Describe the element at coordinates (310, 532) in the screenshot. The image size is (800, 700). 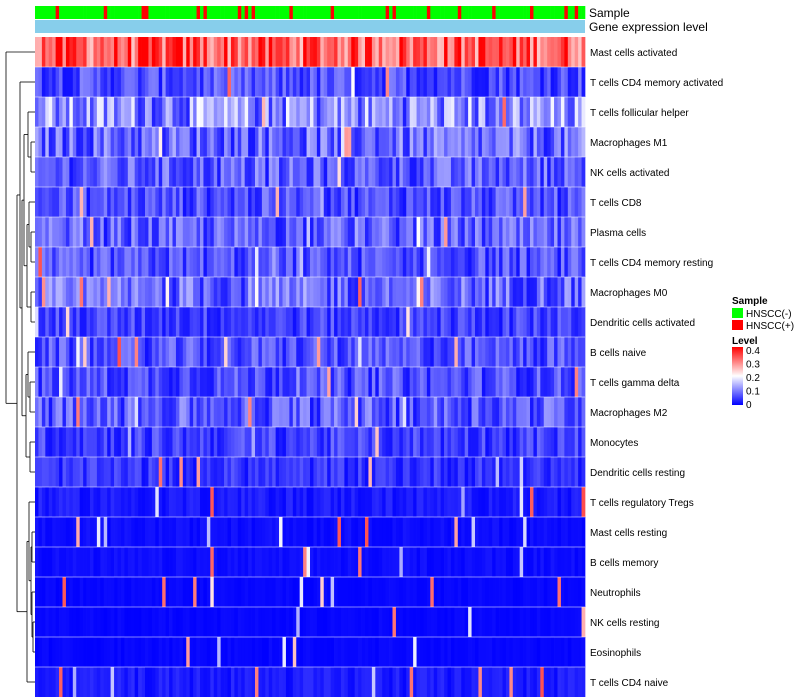
I see `heatmap-row` at that location.